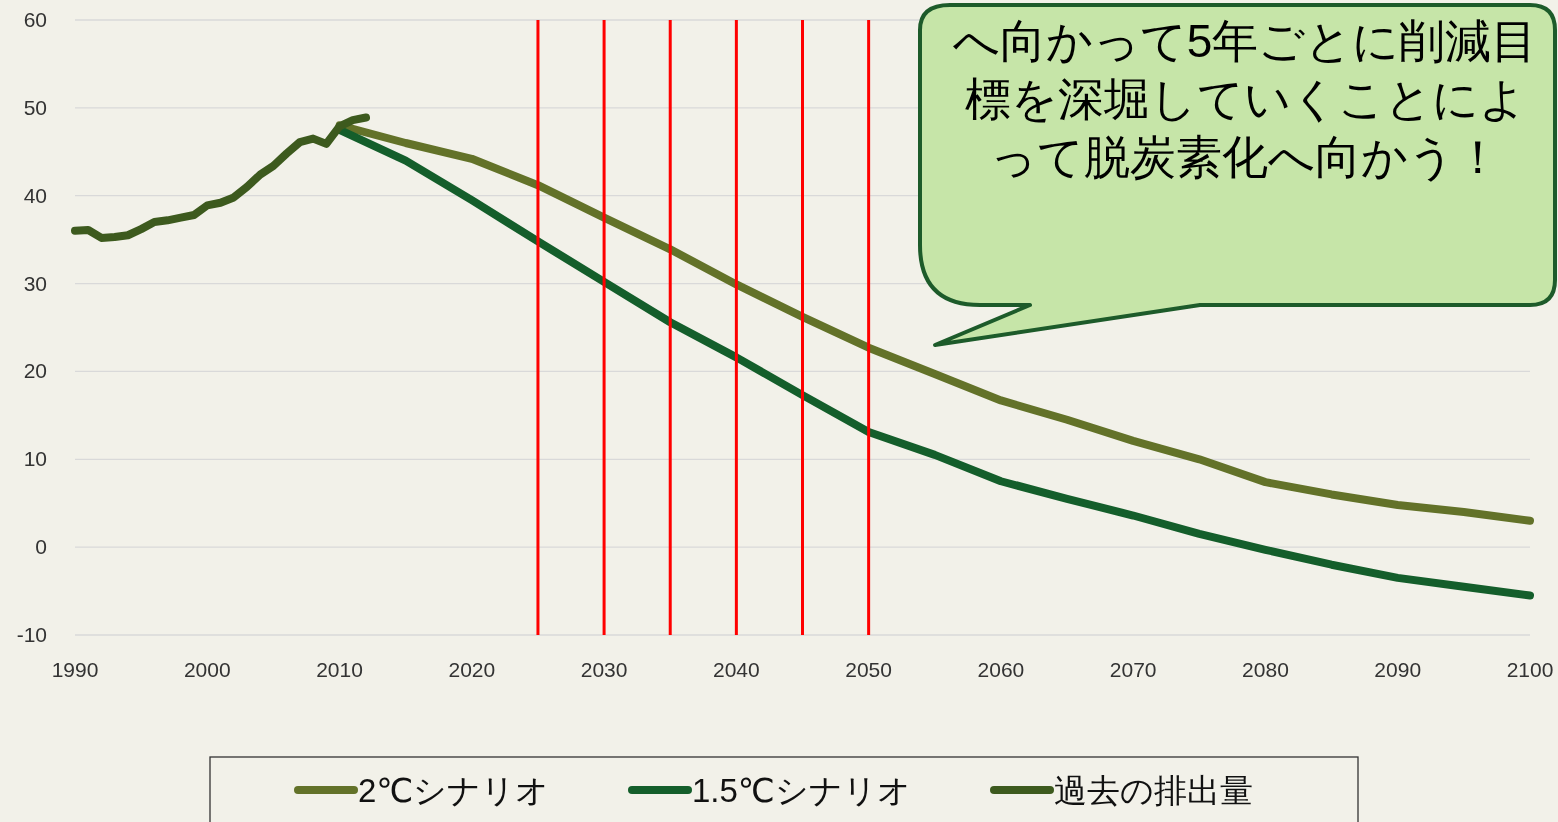 The image size is (1558, 822). What do you see at coordinates (35, 19) in the screenshot?
I see `y-tick-label: 60` at bounding box center [35, 19].